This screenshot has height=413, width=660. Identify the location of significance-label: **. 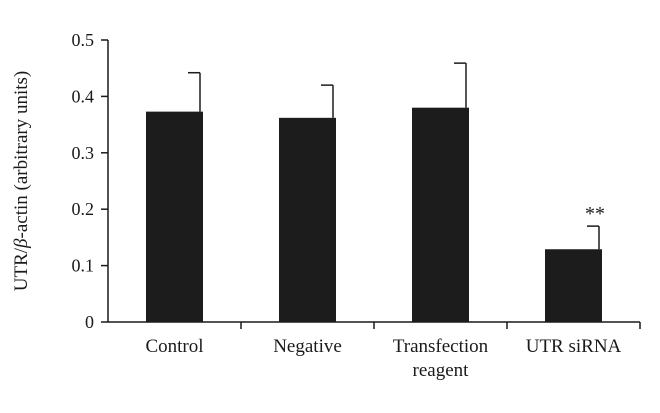
(595, 214).